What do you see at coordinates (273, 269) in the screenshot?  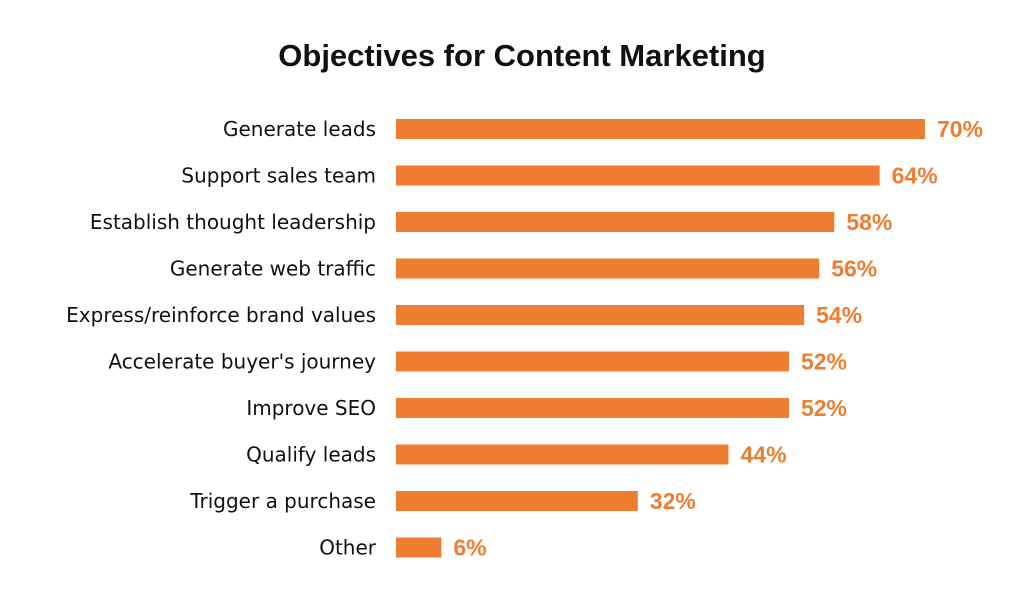 I see `category-label: Generate web traffic` at bounding box center [273, 269].